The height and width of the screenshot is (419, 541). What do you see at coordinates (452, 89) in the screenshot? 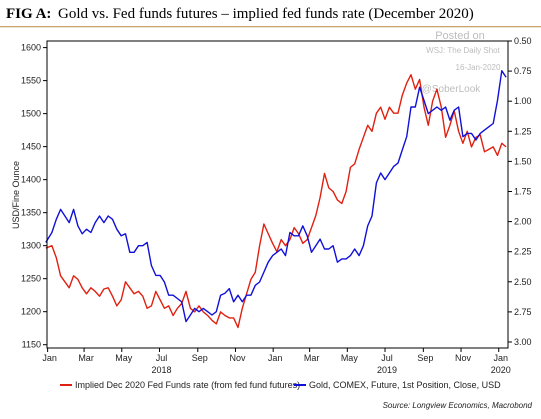
I see `watermark-handle: @SoberLook` at bounding box center [452, 89].